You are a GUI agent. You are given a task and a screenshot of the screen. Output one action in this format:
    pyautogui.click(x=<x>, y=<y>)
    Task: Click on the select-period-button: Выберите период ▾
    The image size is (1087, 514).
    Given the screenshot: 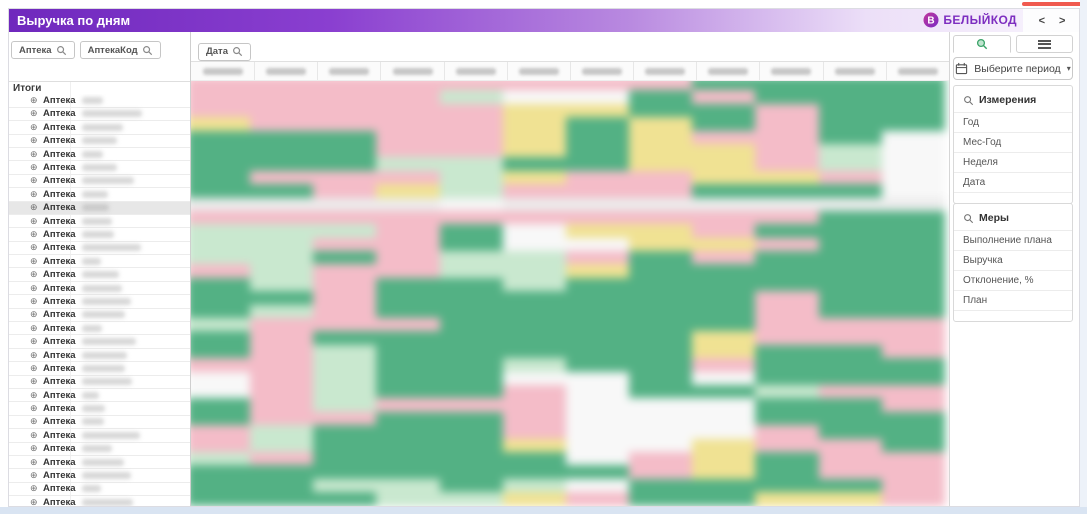 What is the action you would take?
    pyautogui.click(x=1013, y=68)
    